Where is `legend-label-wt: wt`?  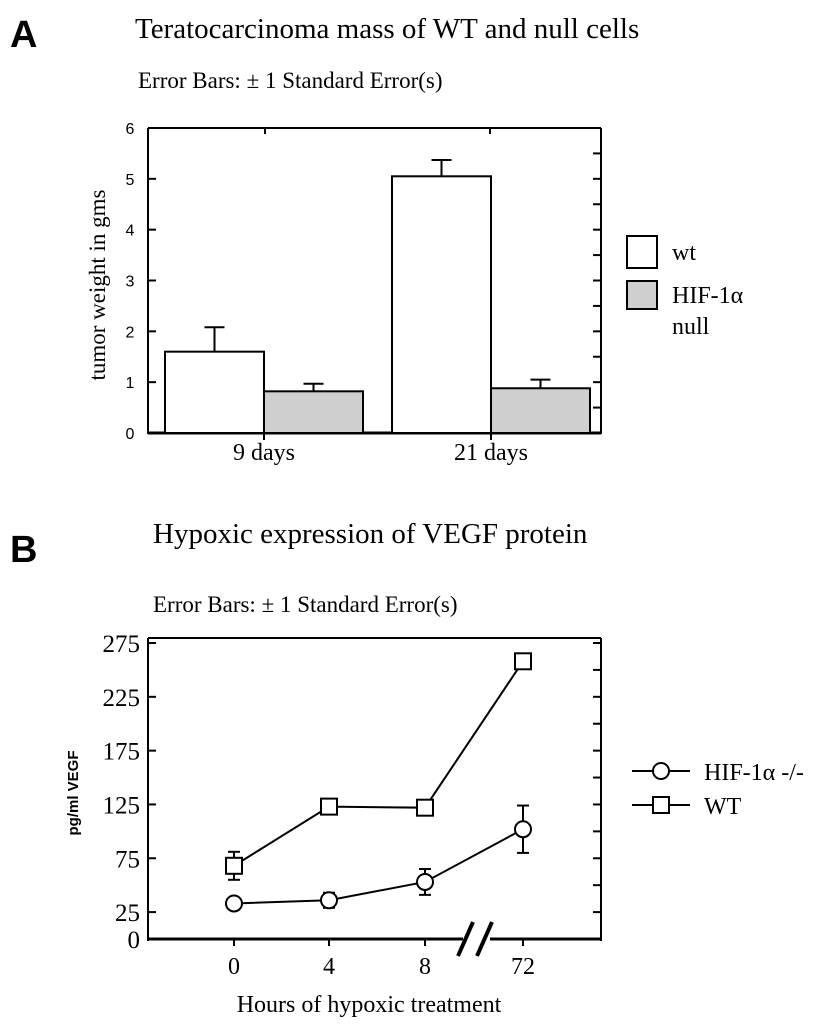
legend-label-wt: wt is located at coordinates (684, 253).